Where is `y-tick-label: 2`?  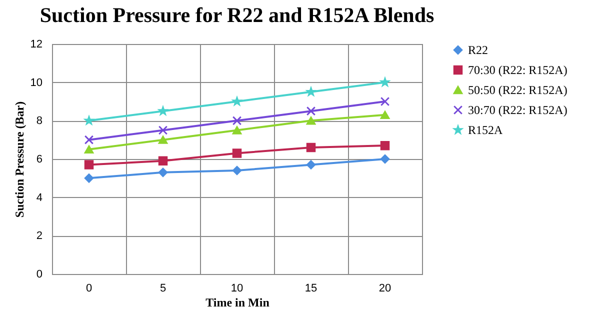 y-tick-label: 2 is located at coordinates (39, 236).